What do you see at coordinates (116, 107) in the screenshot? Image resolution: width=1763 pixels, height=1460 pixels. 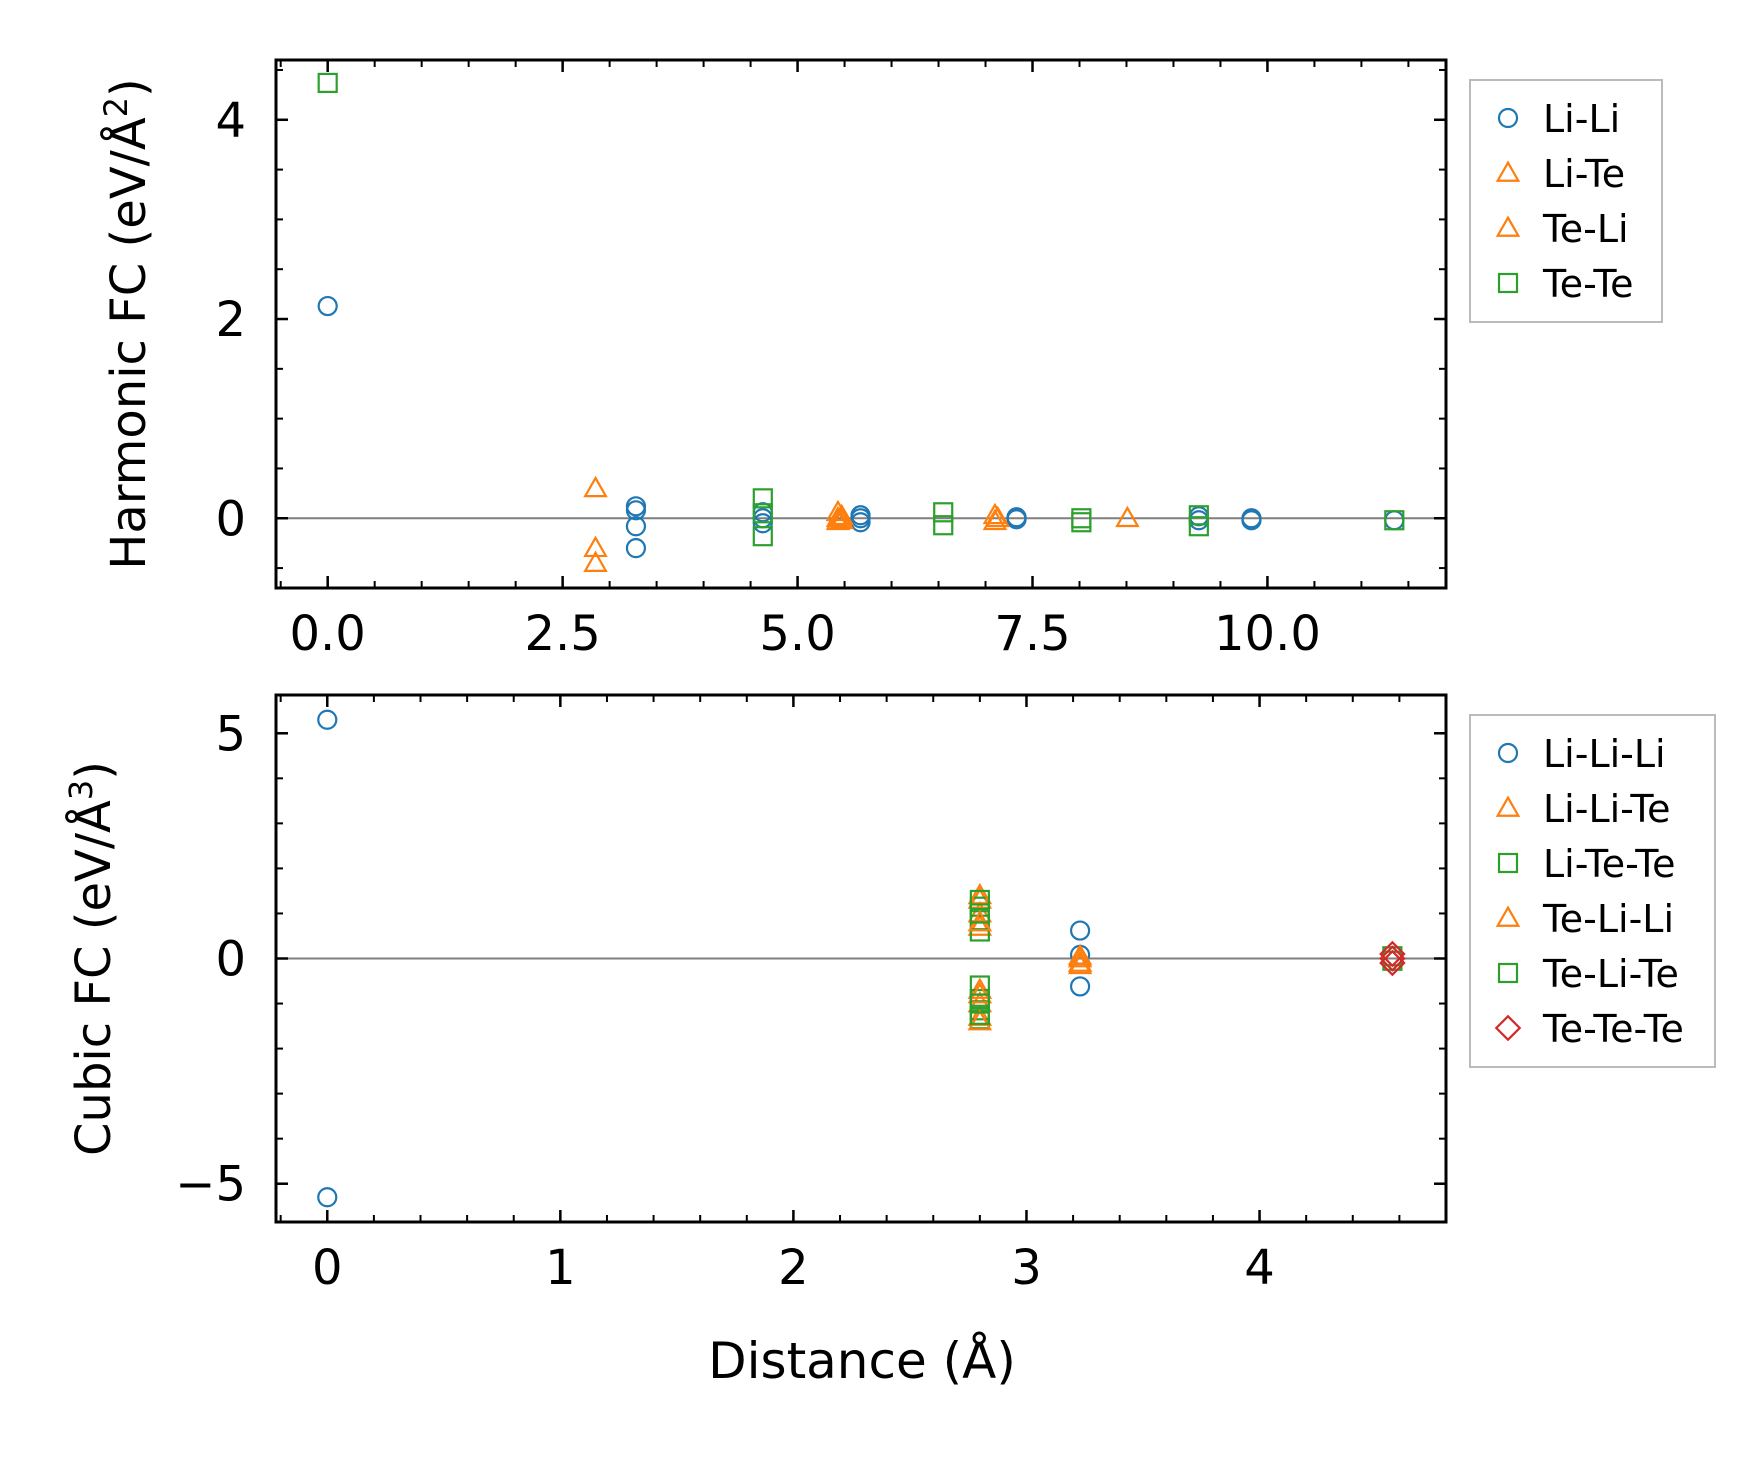 I see `harmonic-y-label-sup: 2` at bounding box center [116, 107].